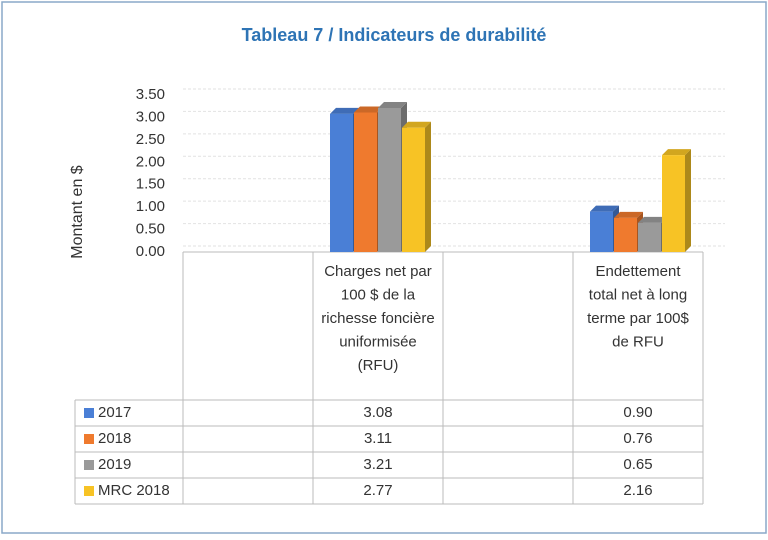 The width and height of the screenshot is (768, 540). What do you see at coordinates (114, 438) in the screenshot?
I see `legend-label: 2018` at bounding box center [114, 438].